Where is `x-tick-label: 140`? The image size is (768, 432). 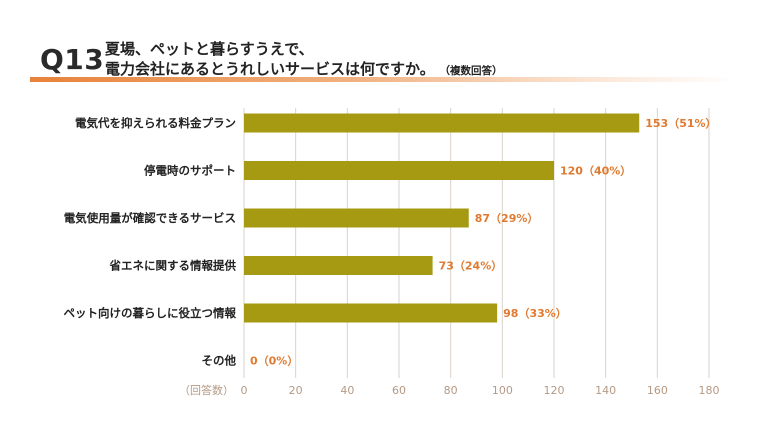 x-tick-label: 140 is located at coordinates (605, 390).